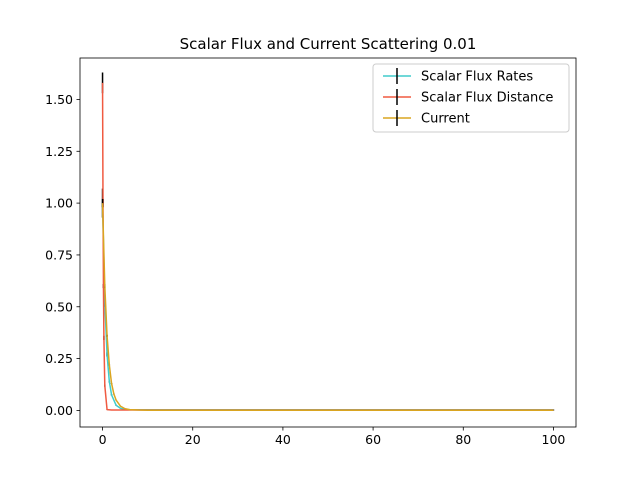  I want to click on y-tick-label: 0.75, so click(59, 254).